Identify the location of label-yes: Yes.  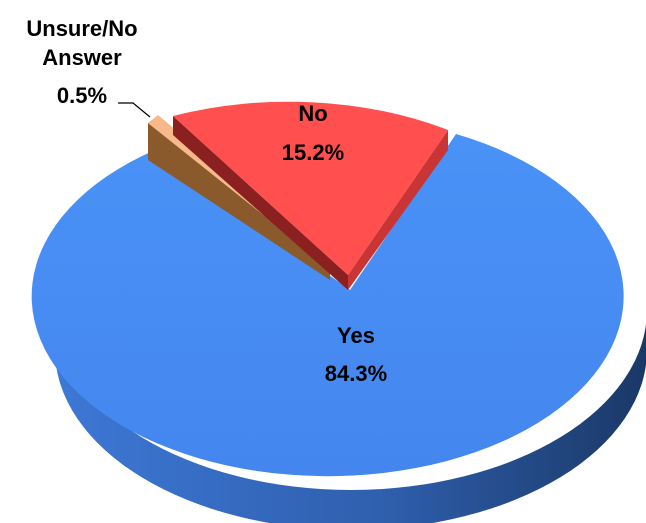
(356, 335).